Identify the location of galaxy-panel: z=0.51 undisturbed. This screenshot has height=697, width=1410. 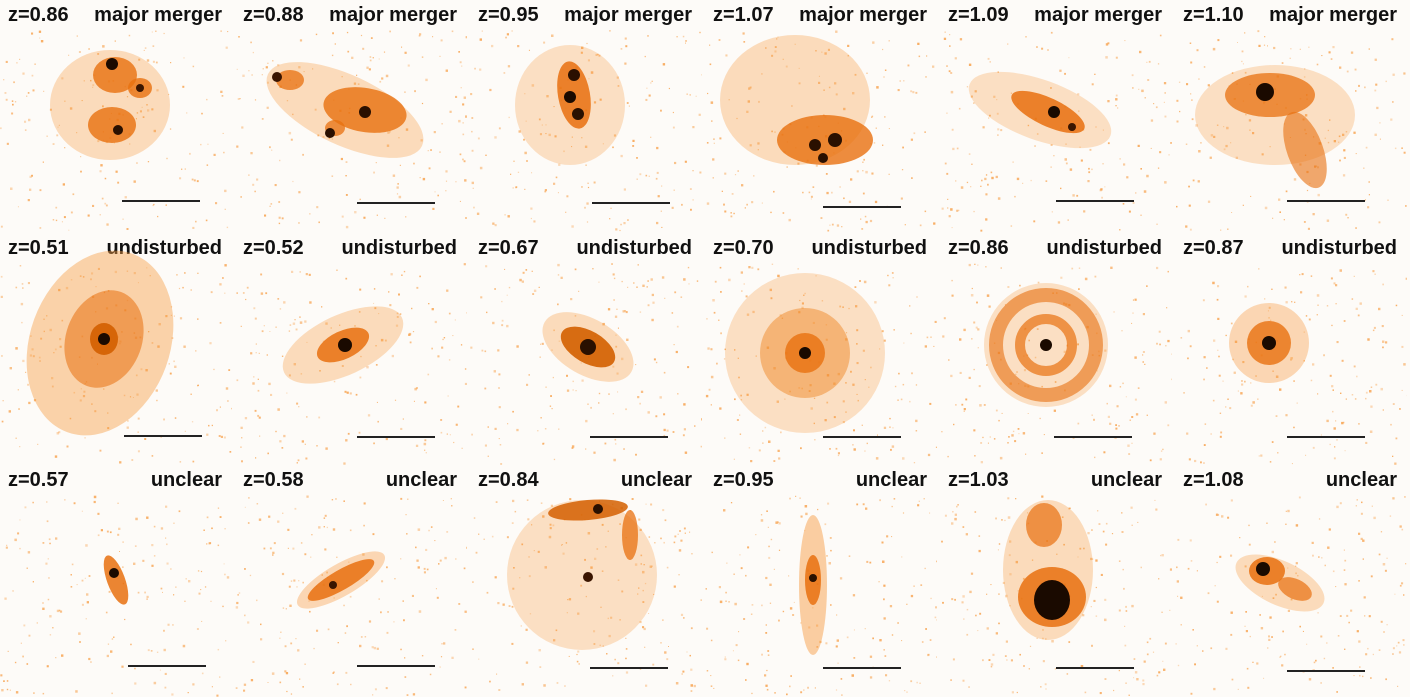
(116, 349).